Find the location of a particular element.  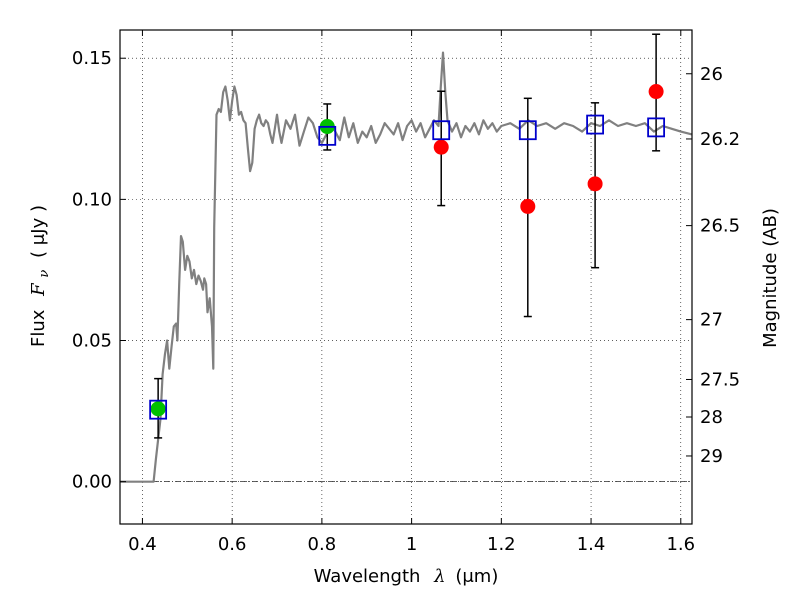

y-tick-label: 0.15 is located at coordinates (92, 58).